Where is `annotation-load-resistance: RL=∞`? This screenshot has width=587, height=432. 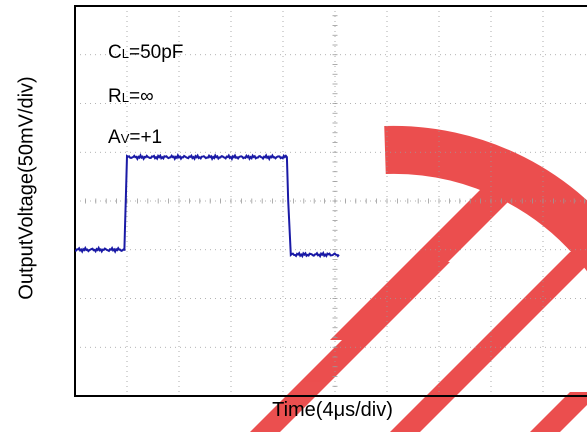 annotation-load-resistance: RL=∞ is located at coordinates (131, 96).